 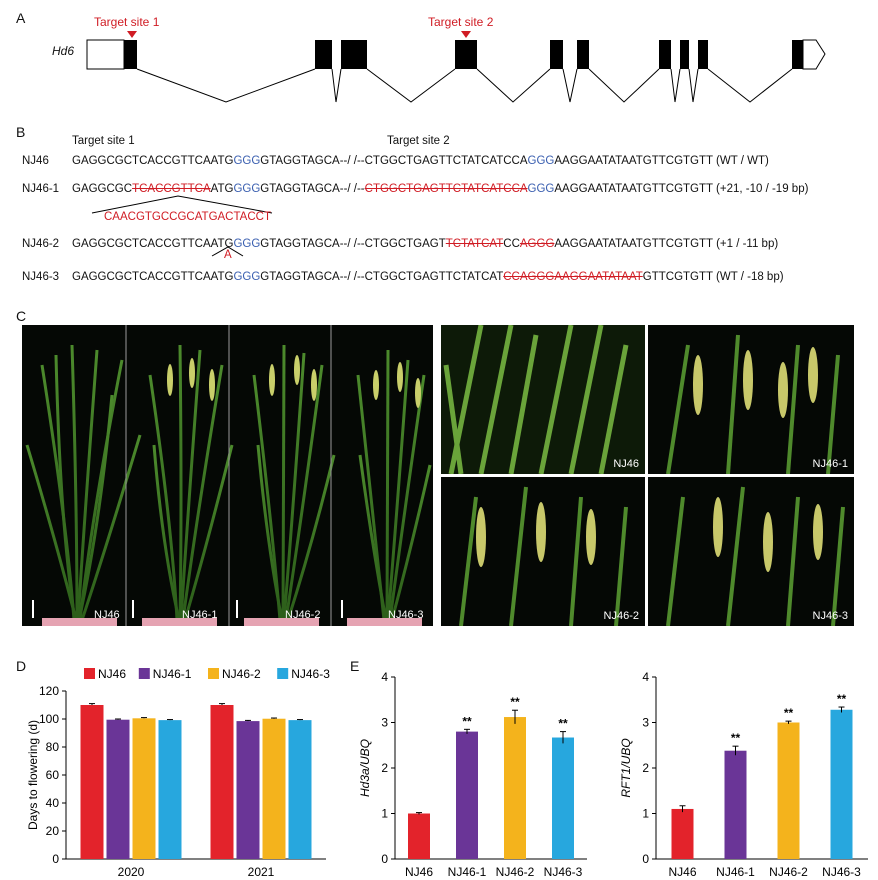 What do you see at coordinates (466, 34) in the screenshot?
I see `target-site-2-marker` at bounding box center [466, 34].